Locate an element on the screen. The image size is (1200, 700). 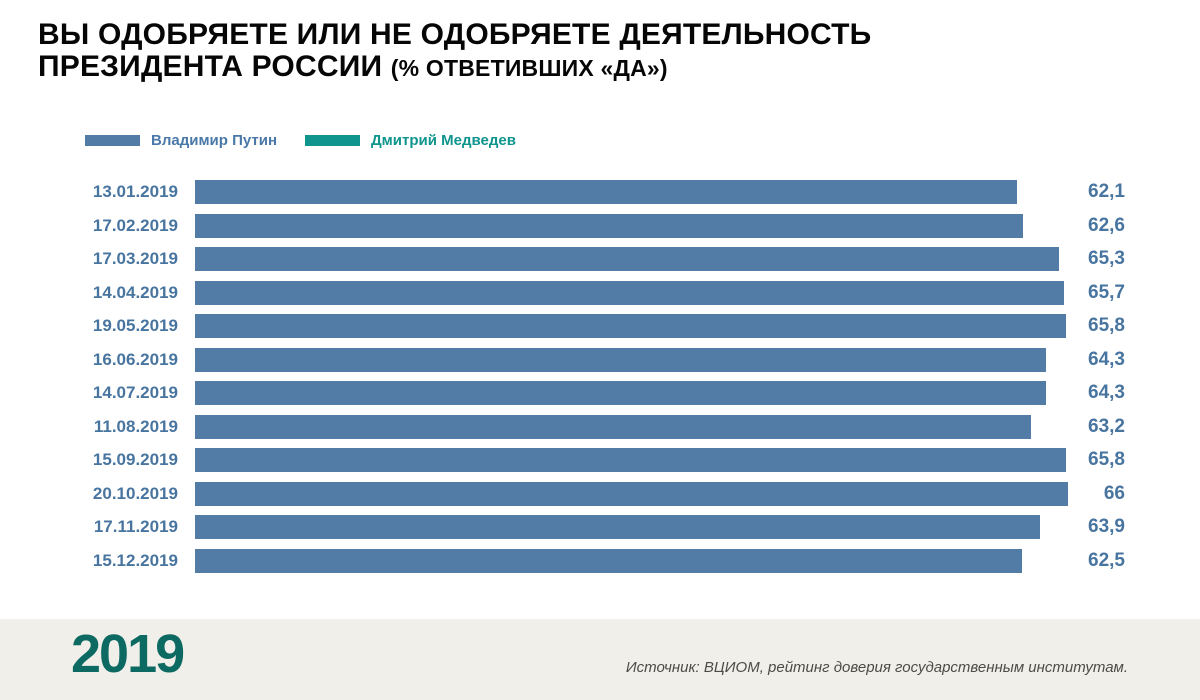
chart-row: 20.10.2019 66 is located at coordinates (600, 493).